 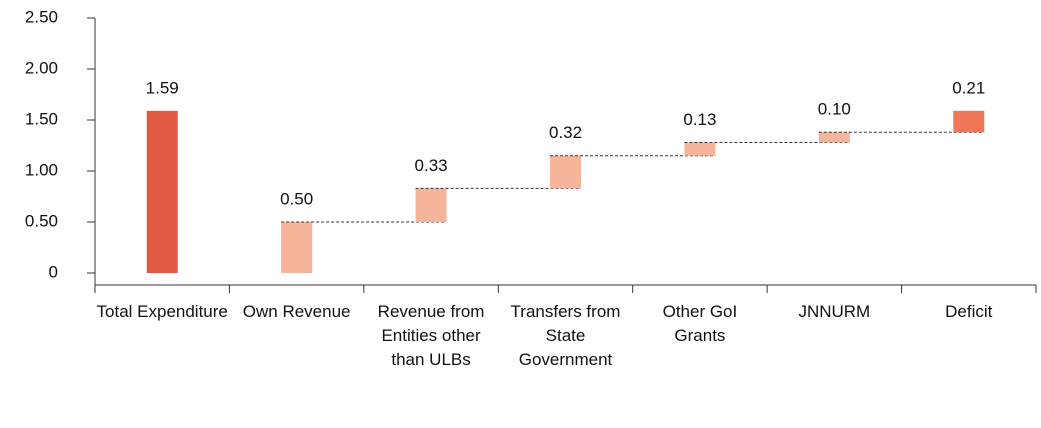 What do you see at coordinates (699, 119) in the screenshot?
I see `value-label: 0.13` at bounding box center [699, 119].